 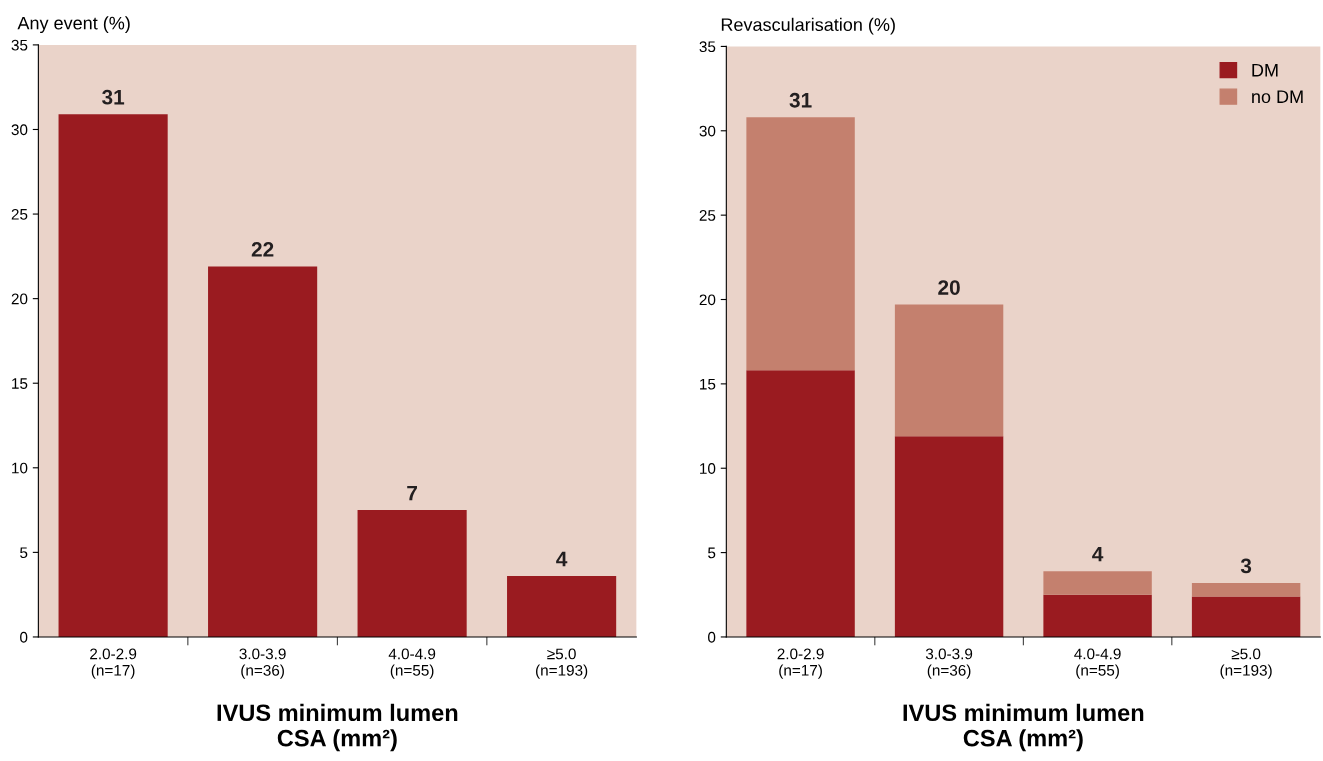 I want to click on y-axis-title: Revascularisation (%), so click(x=808, y=26).